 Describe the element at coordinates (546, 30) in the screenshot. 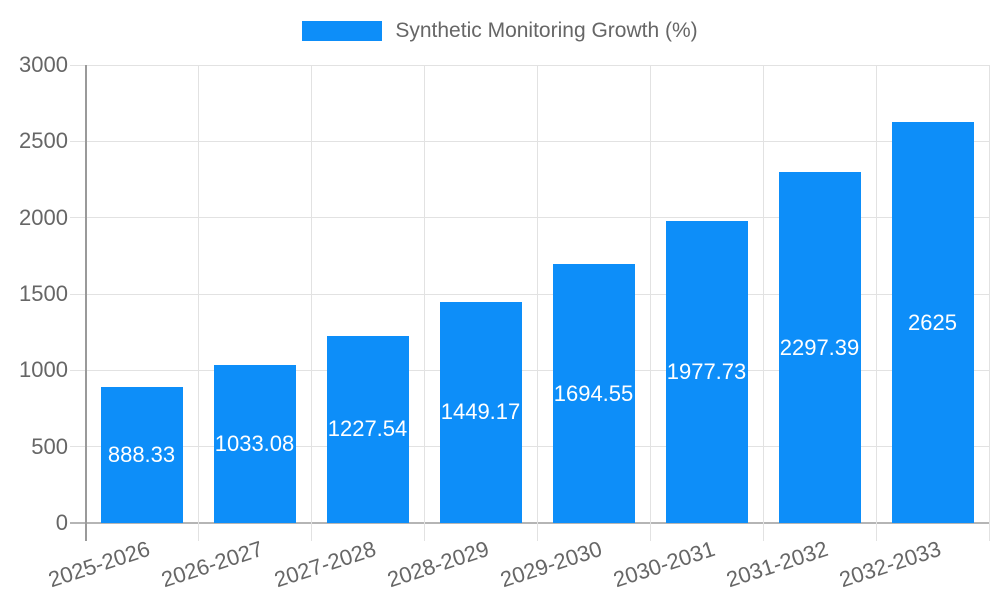

I see `legend-label: Synthetic Monitoring Growth (%)` at that location.